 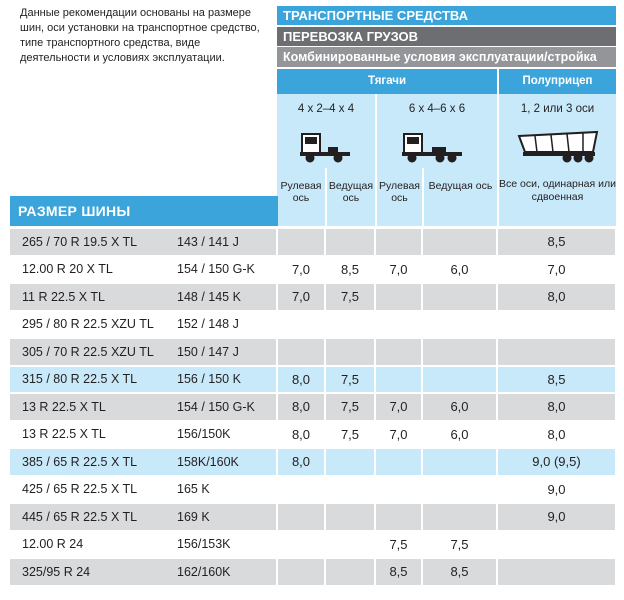 I want to click on drive-axle-2-value: 8,5, so click(x=459, y=572).